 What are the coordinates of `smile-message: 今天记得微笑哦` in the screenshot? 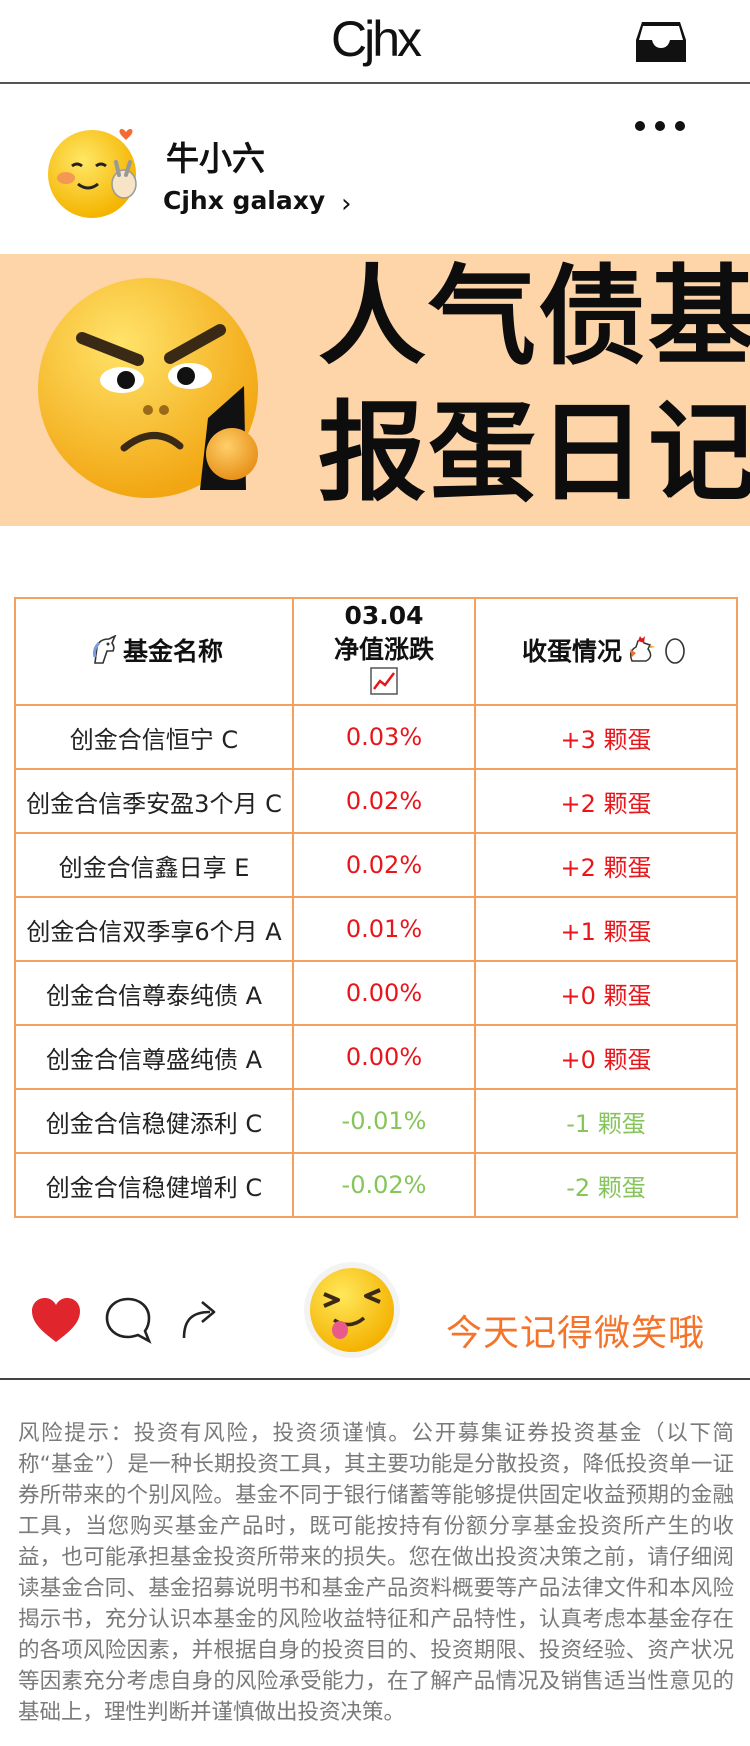 It's located at (576, 1333).